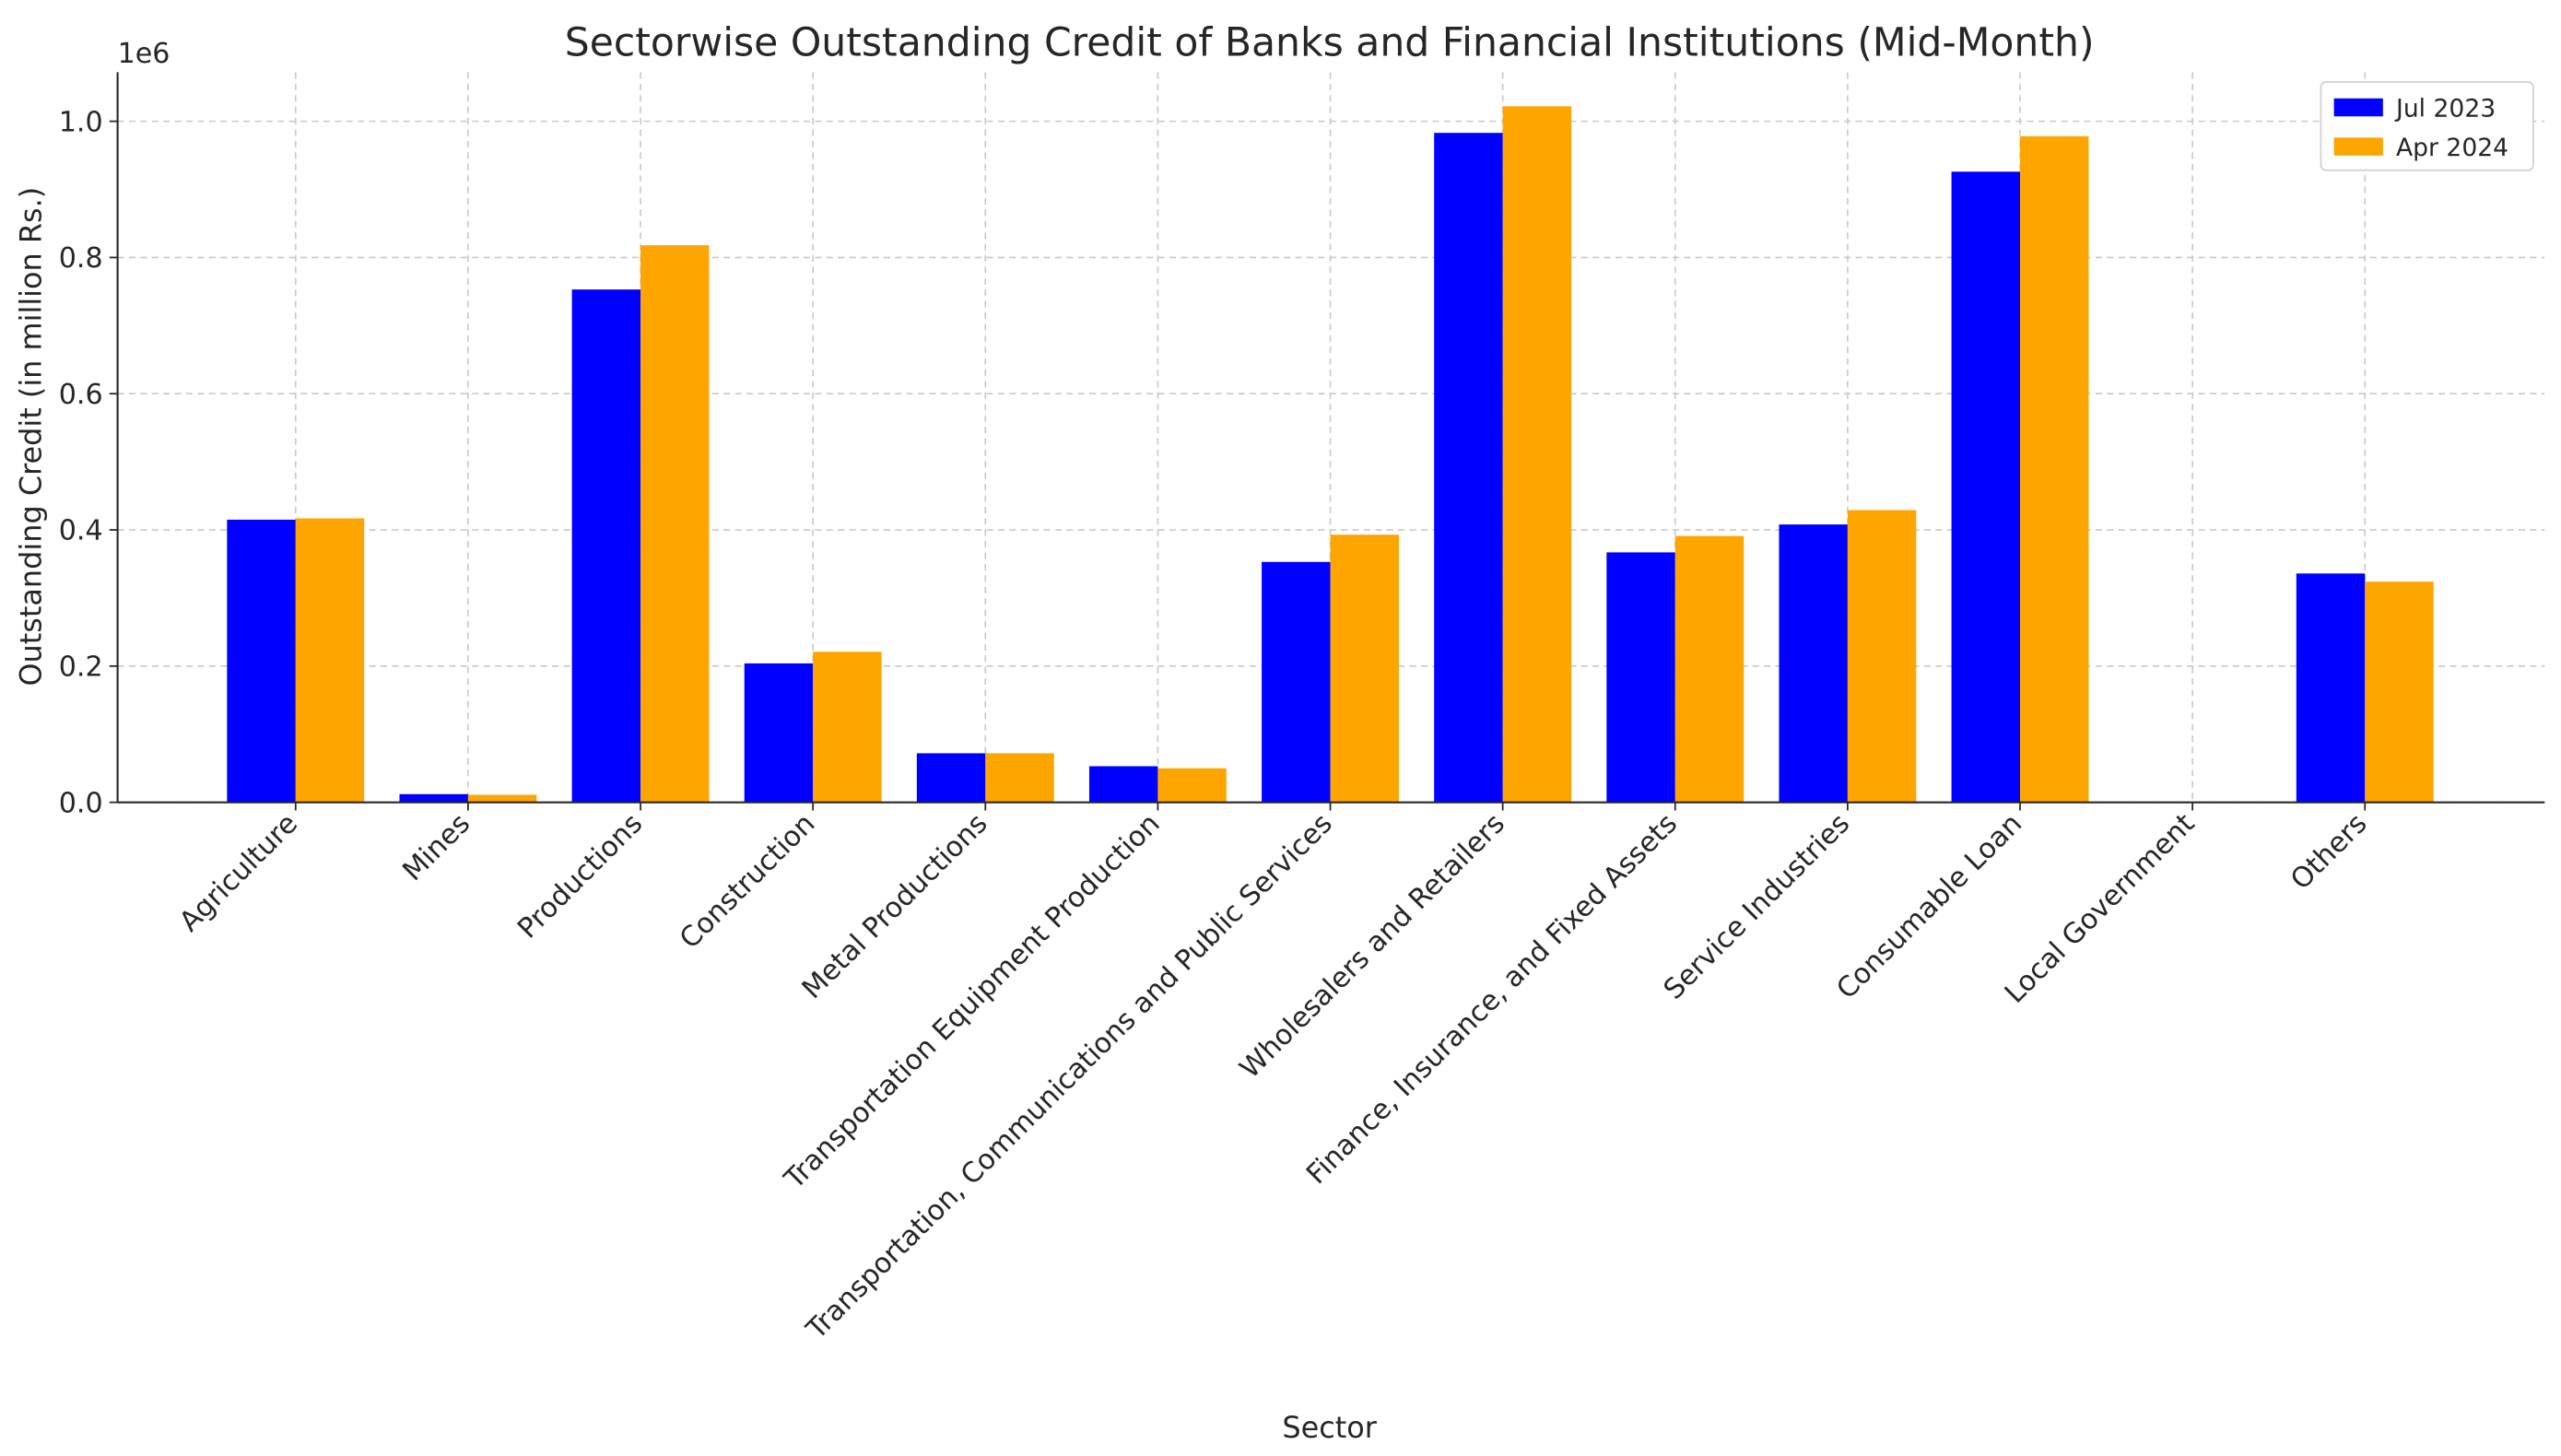 The height and width of the screenshot is (1456, 2561). Describe the element at coordinates (1929, 906) in the screenshot. I see `x-tick-label: Consumable Loan` at that location.